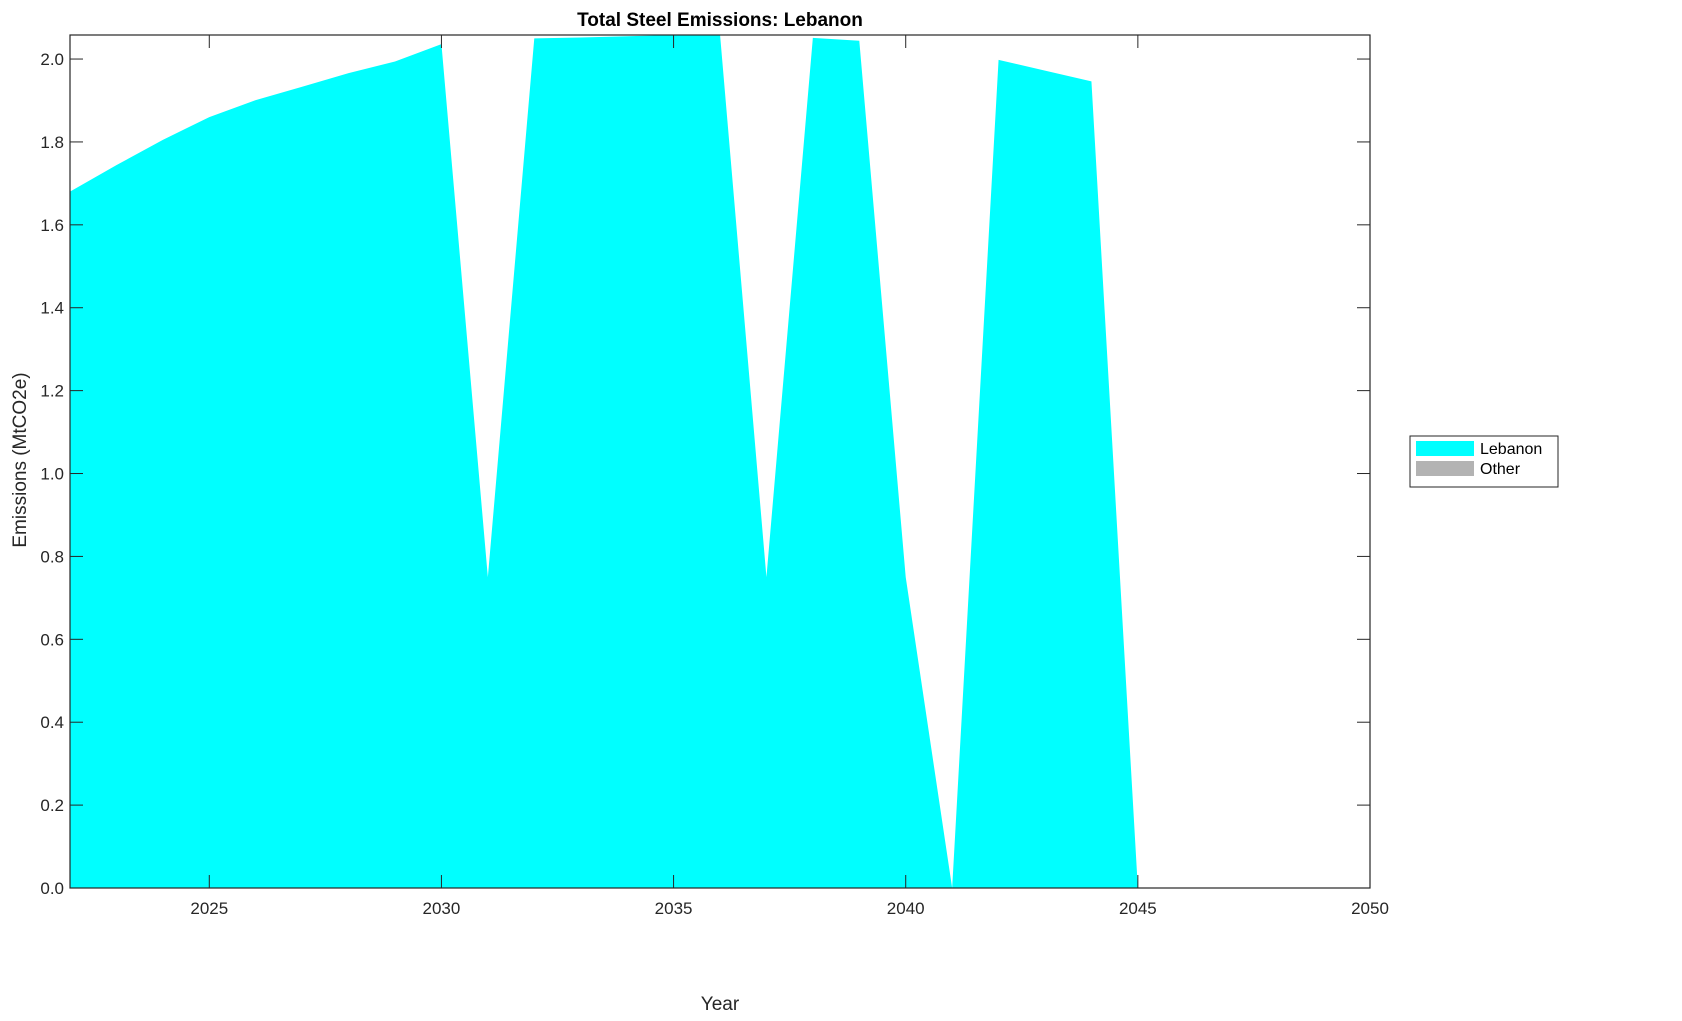 The width and height of the screenshot is (1682, 1021). I want to click on legend-swatch-other, so click(1445, 468).